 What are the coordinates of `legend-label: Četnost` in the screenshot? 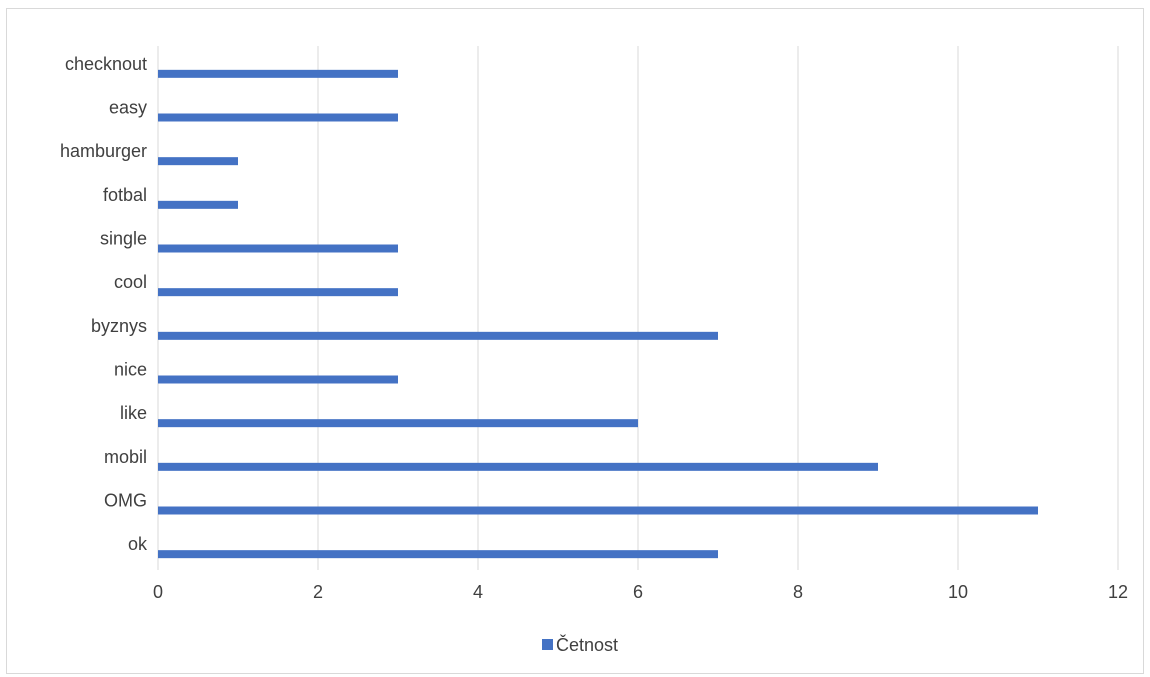 It's located at (587, 644).